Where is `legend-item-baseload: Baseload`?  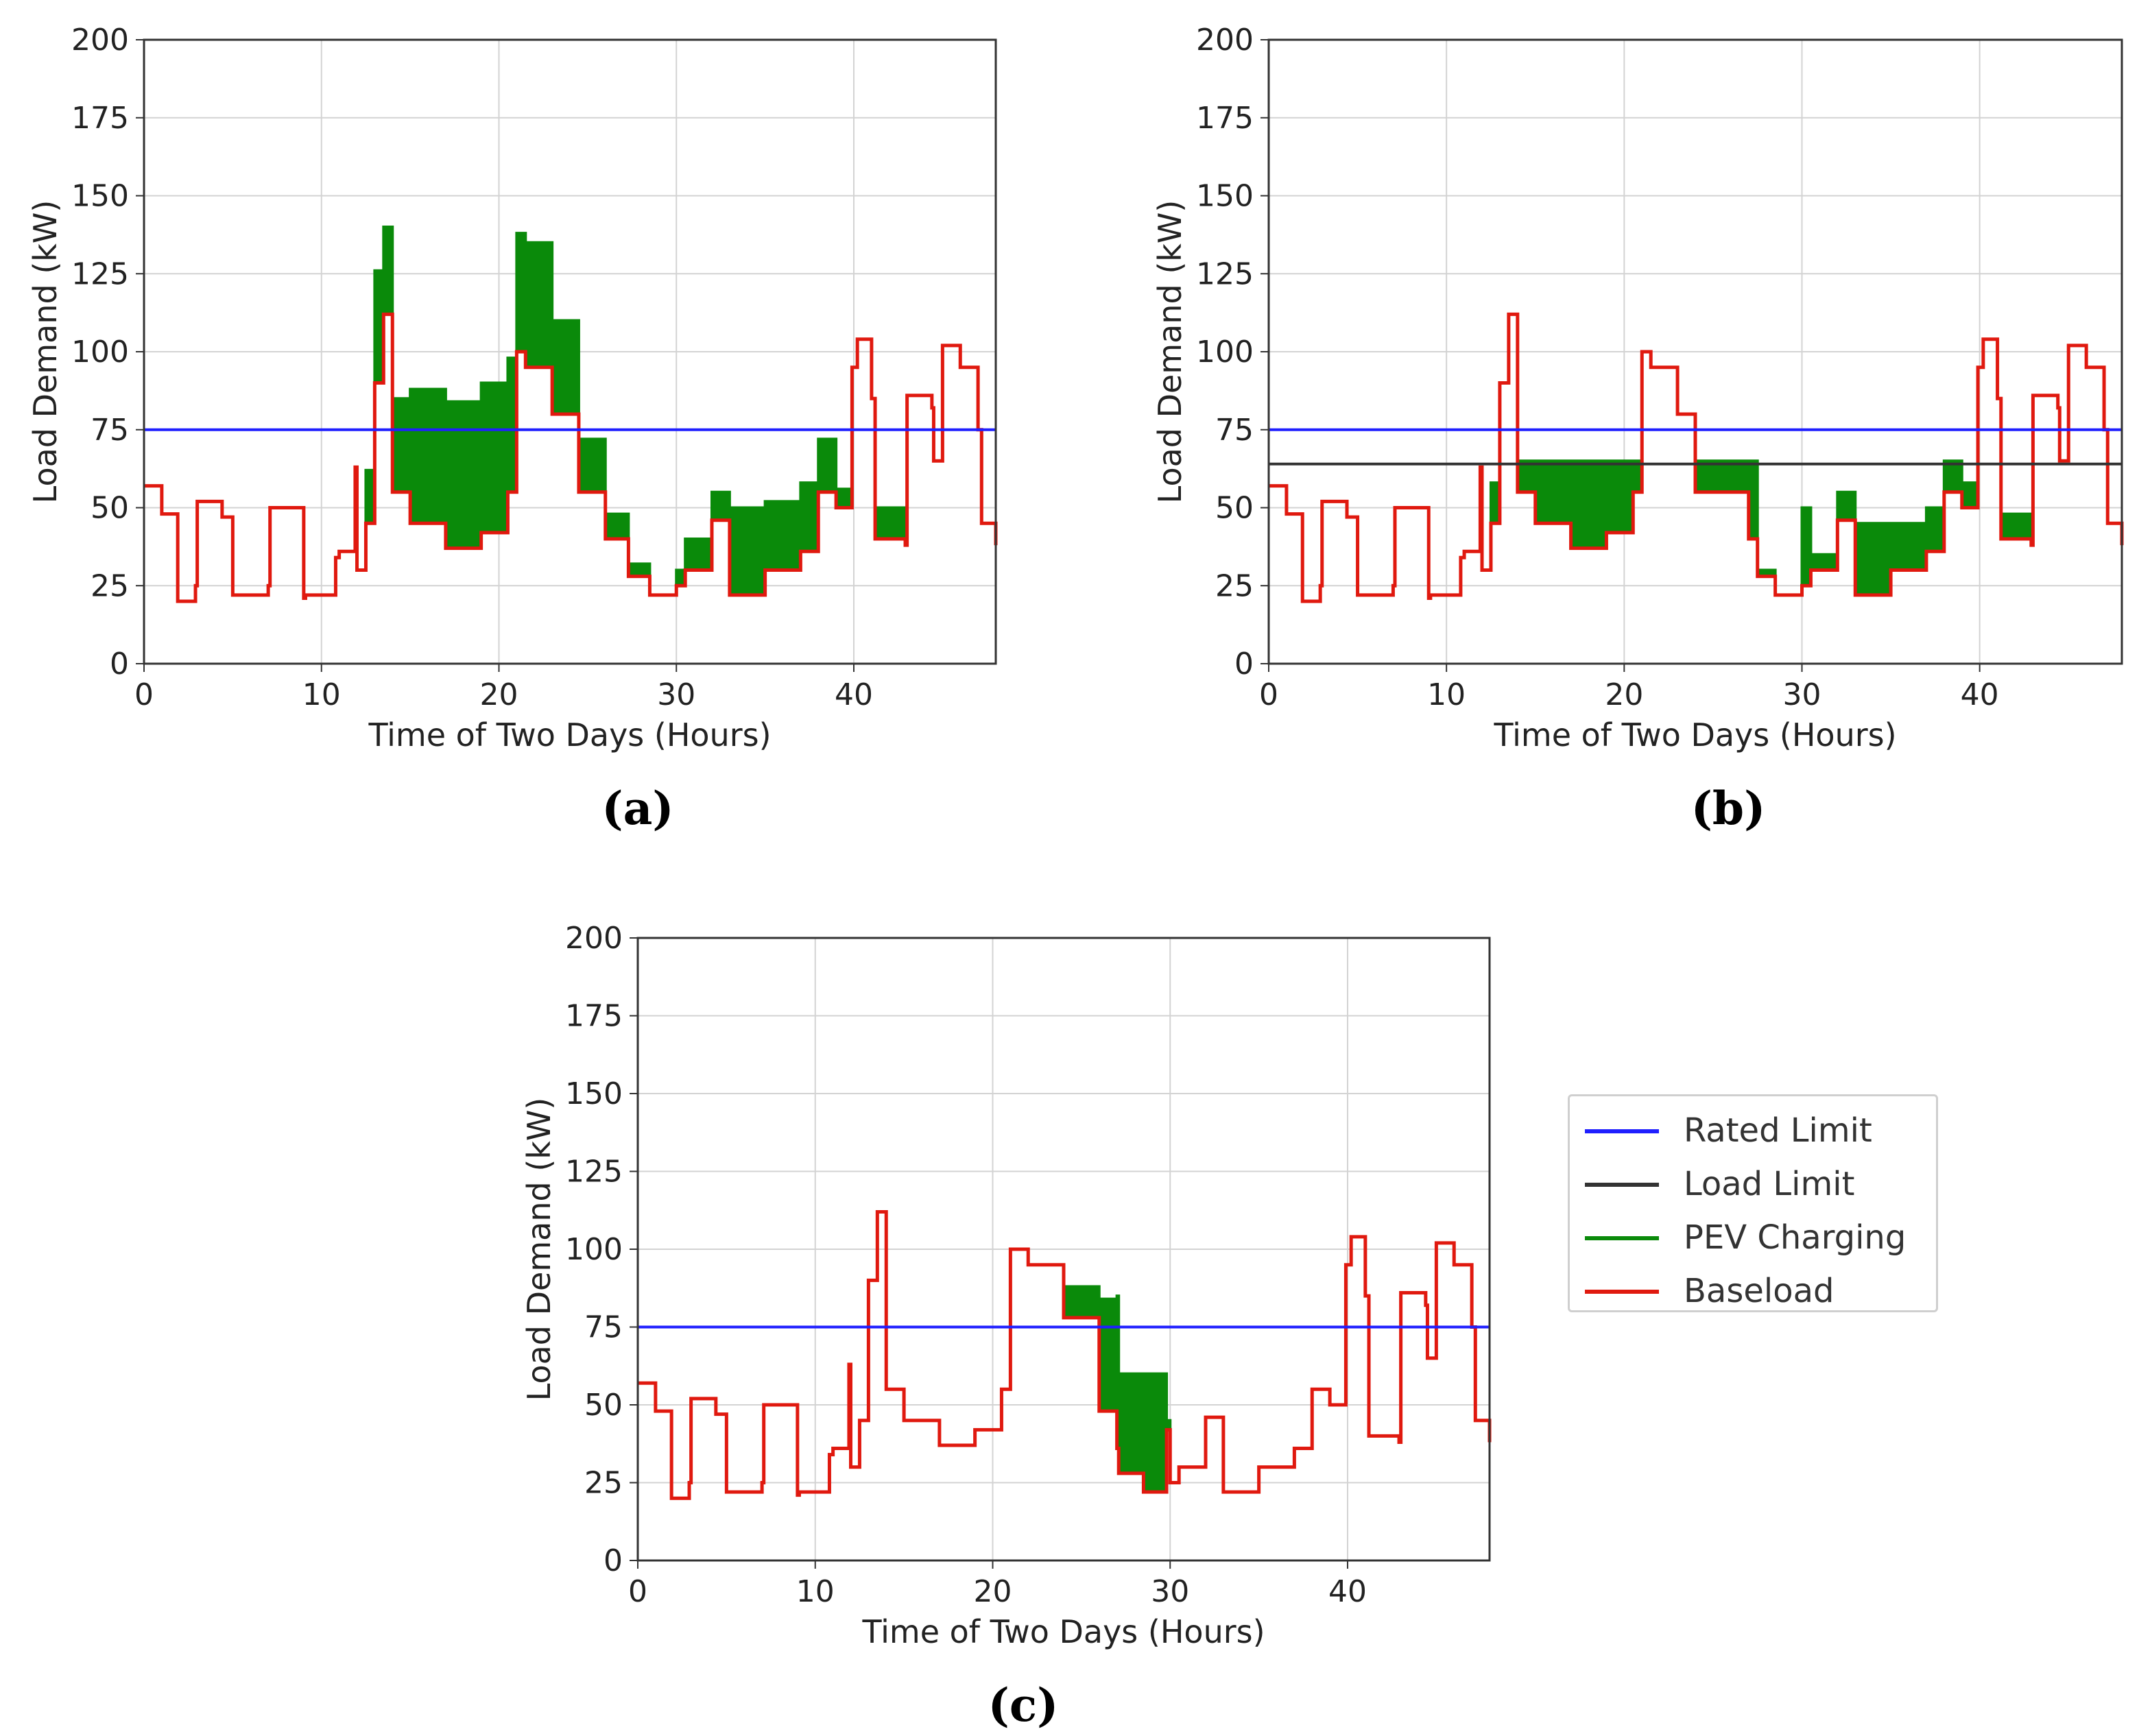 legend-item-baseload: Baseload is located at coordinates (1753, 1292).